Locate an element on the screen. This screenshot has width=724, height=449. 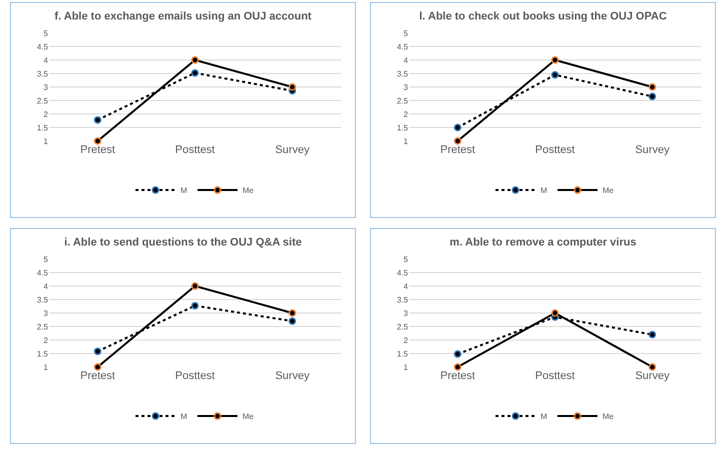
chart-title: f. Able to exchange emails using an OUJ account is located at coordinates (183, 16).